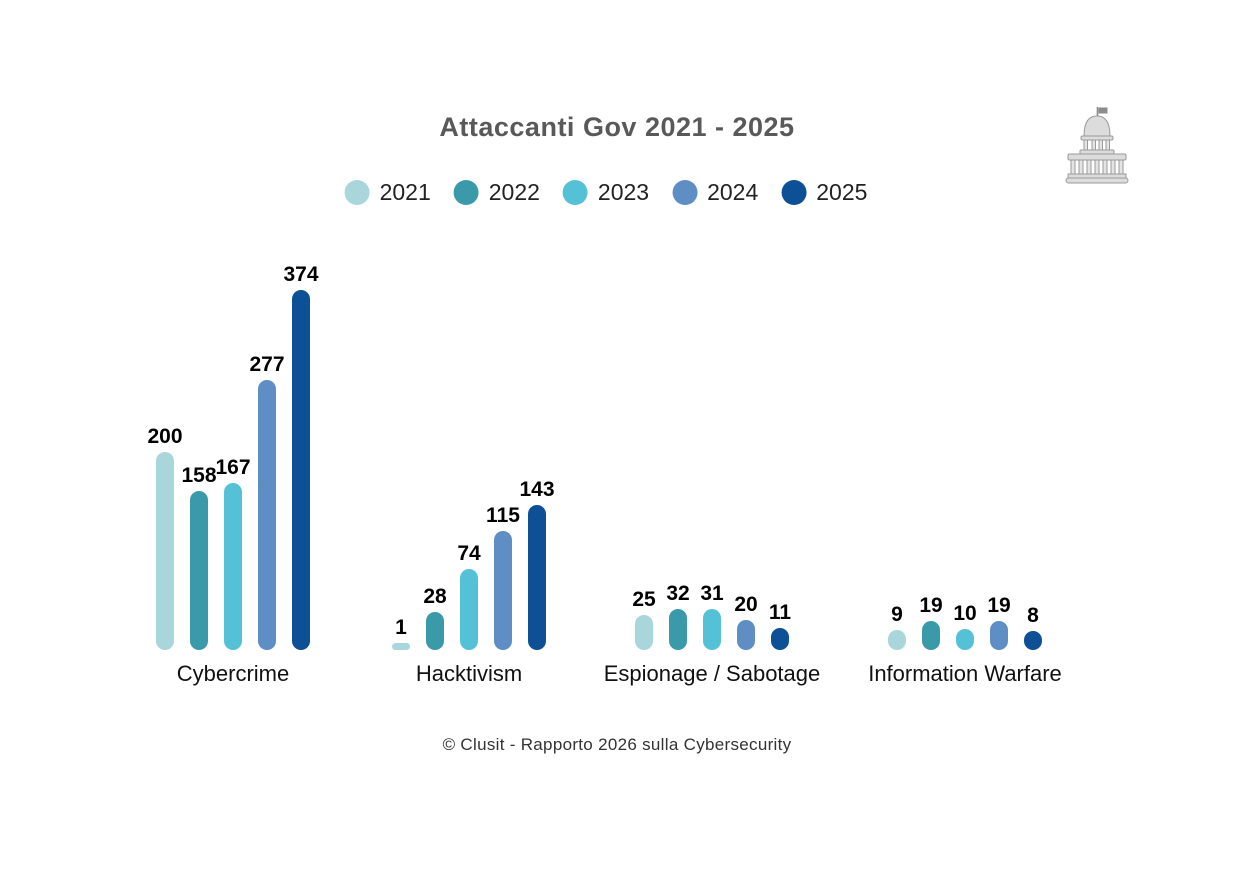  What do you see at coordinates (199, 475) in the screenshot?
I see `value-label: 158` at bounding box center [199, 475].